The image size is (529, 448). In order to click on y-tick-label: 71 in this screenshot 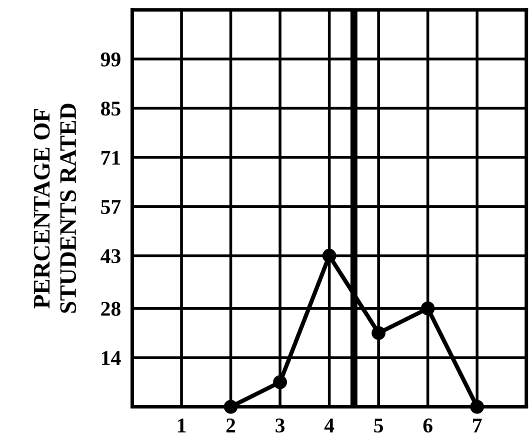, I will do `click(110, 157)`.